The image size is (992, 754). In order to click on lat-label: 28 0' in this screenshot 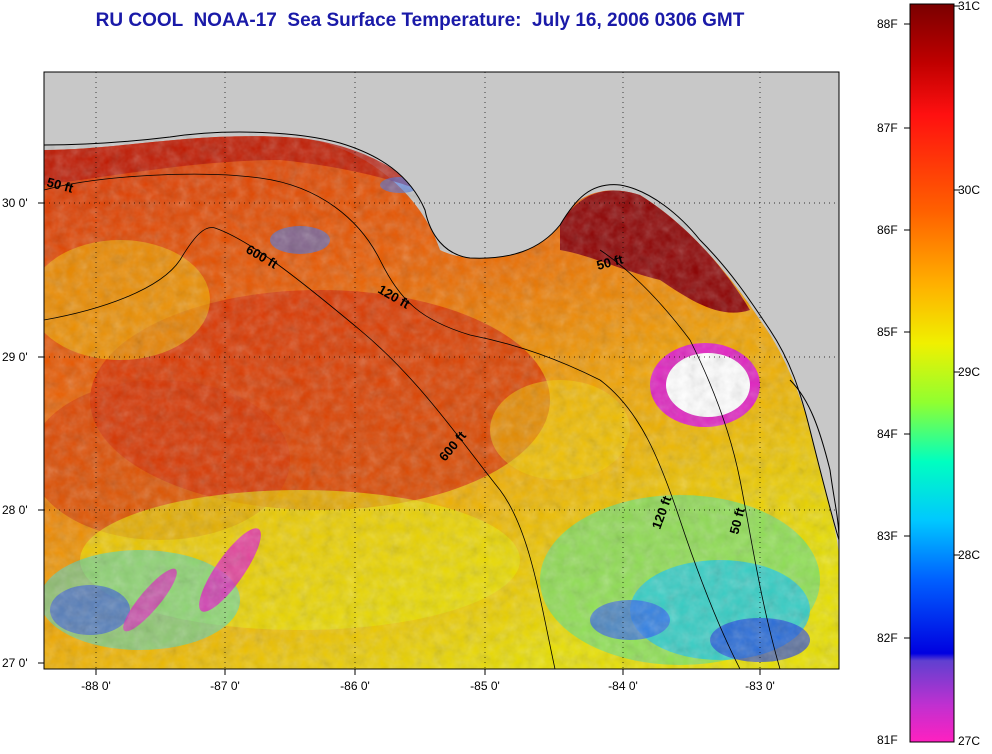, I will do `click(15, 510)`.